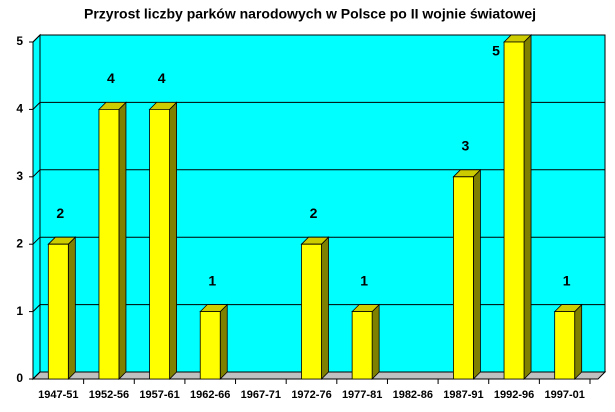 The image size is (615, 412). What do you see at coordinates (311, 395) in the screenshot?
I see `x-tick-label: 1972-76` at bounding box center [311, 395].